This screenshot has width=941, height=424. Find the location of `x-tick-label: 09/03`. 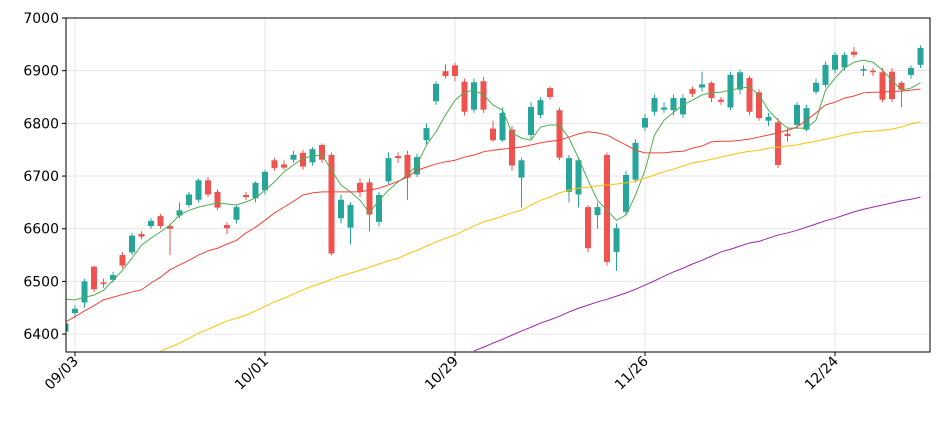

x-tick-label: 09/03 is located at coordinates (62, 374).